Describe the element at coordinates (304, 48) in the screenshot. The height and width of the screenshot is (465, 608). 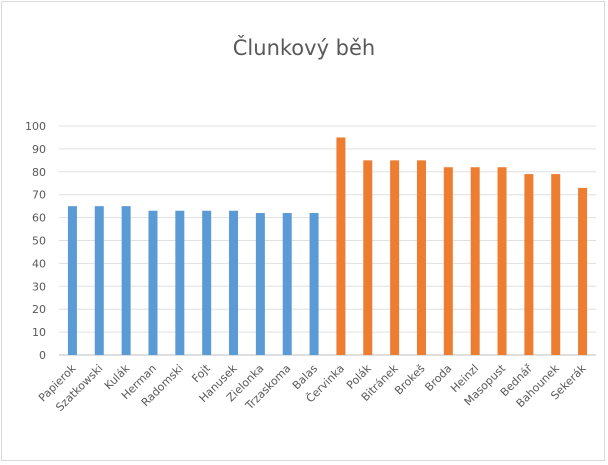
I see `chart-title: Člunkový běh` at that location.